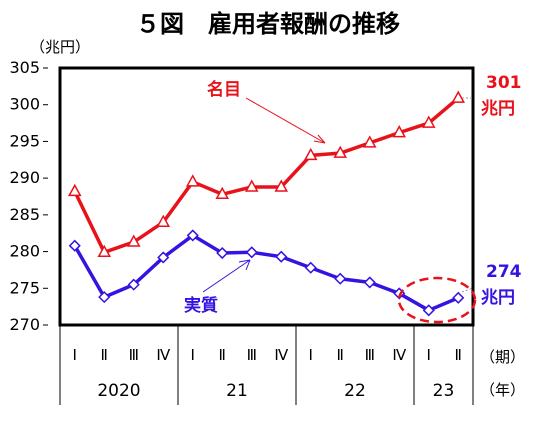 This screenshot has width=537, height=425. I want to click on y-axis-unit: （兆円）, so click(60, 47).